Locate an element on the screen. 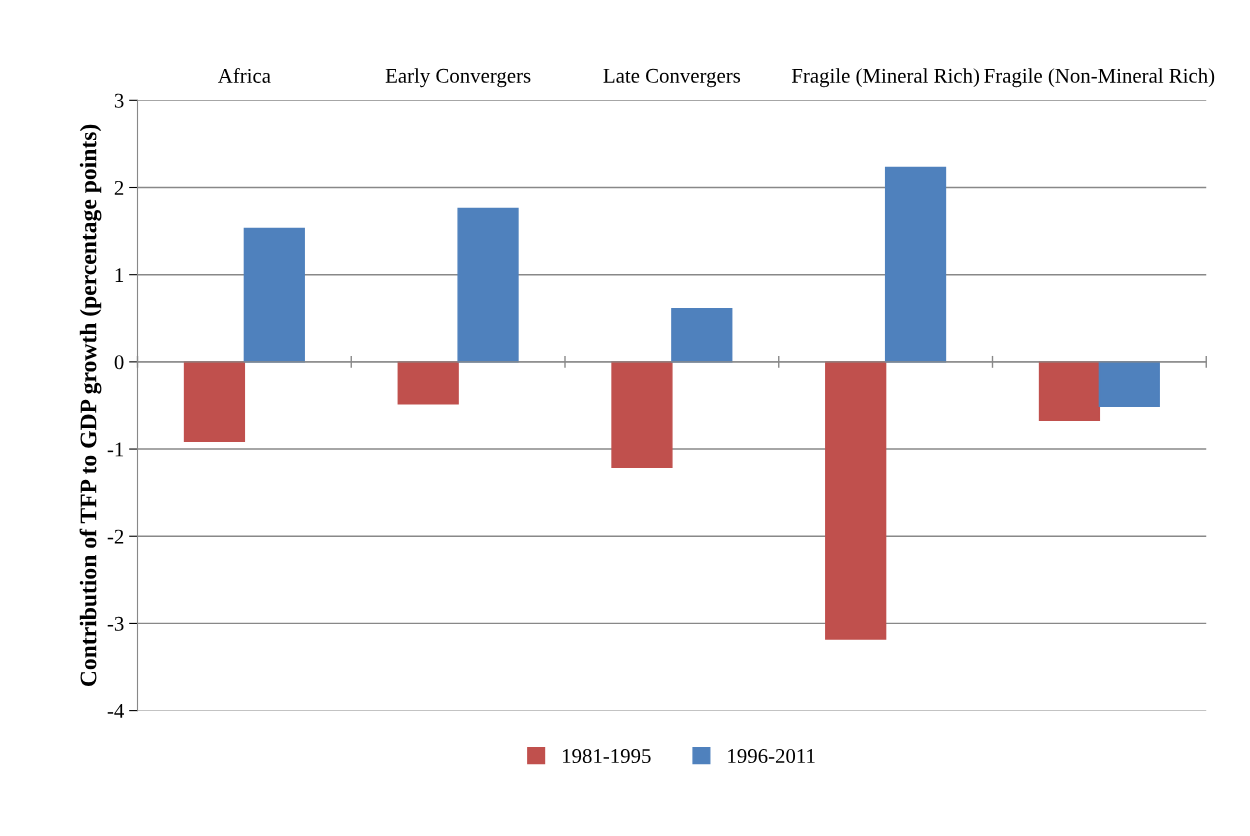 The height and width of the screenshot is (836, 1250). y-tick-label: -3 is located at coordinates (115, 623).